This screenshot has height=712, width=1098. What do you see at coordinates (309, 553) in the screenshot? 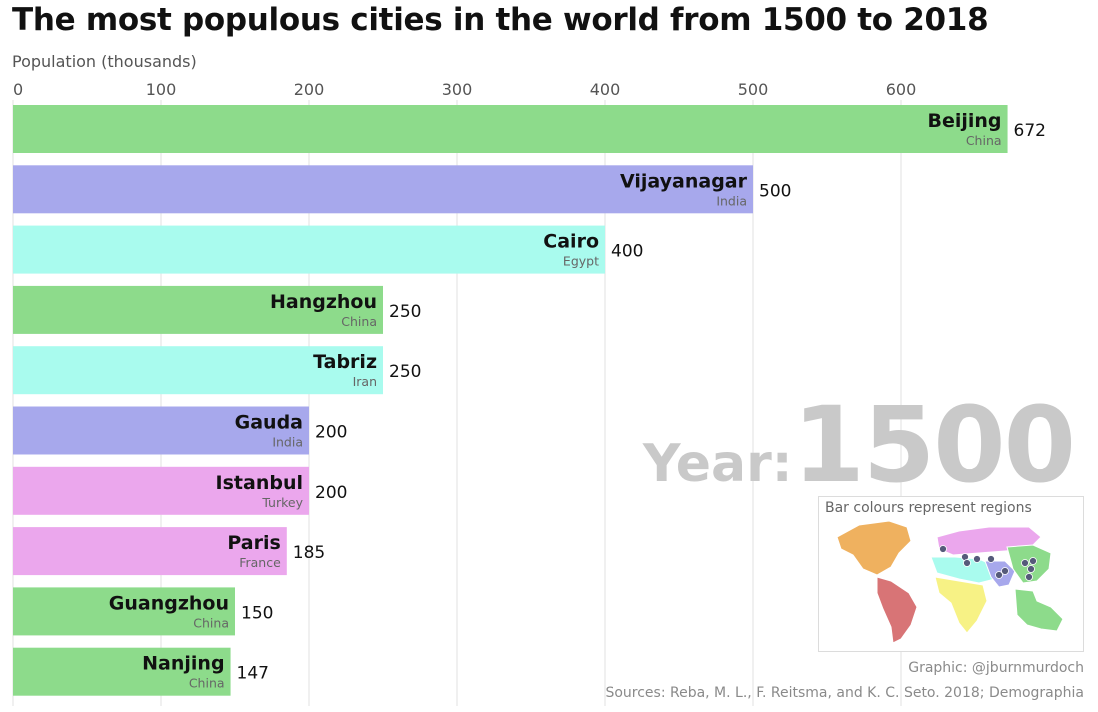
I see `bar-value-label: 185` at bounding box center [309, 553].